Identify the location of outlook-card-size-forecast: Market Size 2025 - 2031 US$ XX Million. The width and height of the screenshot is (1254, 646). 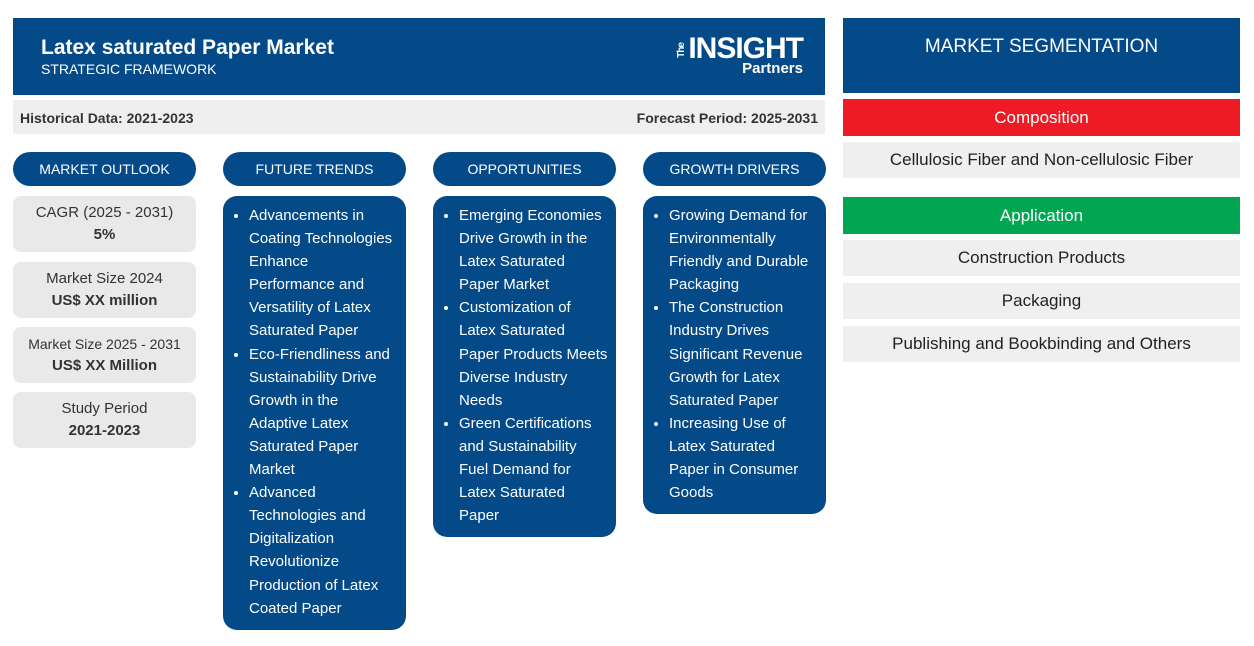
(104, 355).